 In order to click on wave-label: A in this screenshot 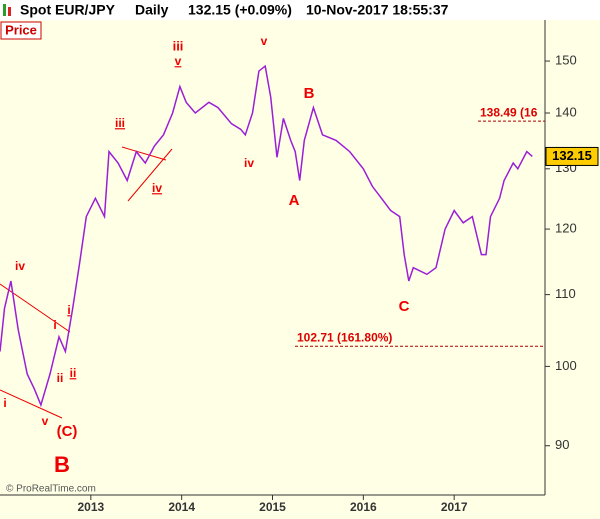, I will do `click(294, 200)`.